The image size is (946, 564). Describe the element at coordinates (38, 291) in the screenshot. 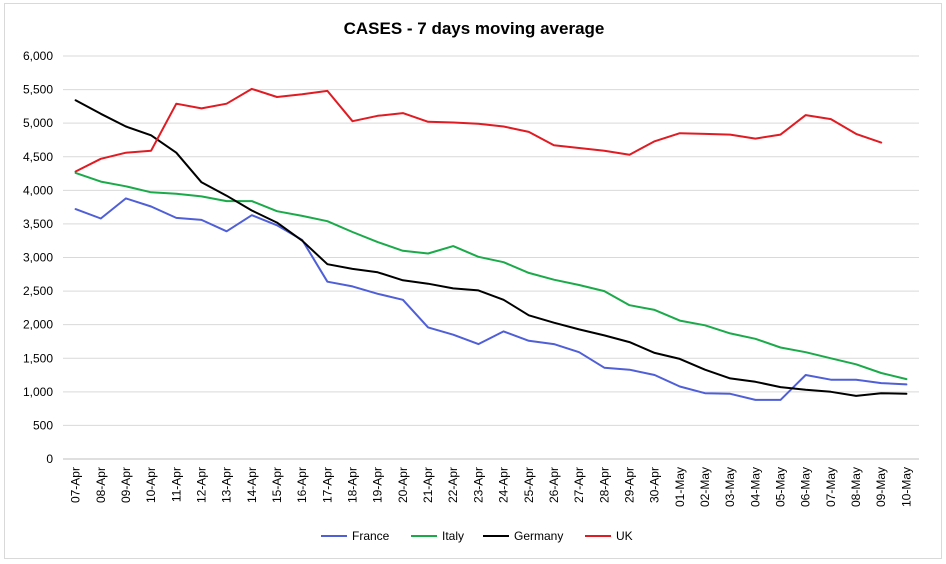

I see `y-tick-label: 2,500` at that location.